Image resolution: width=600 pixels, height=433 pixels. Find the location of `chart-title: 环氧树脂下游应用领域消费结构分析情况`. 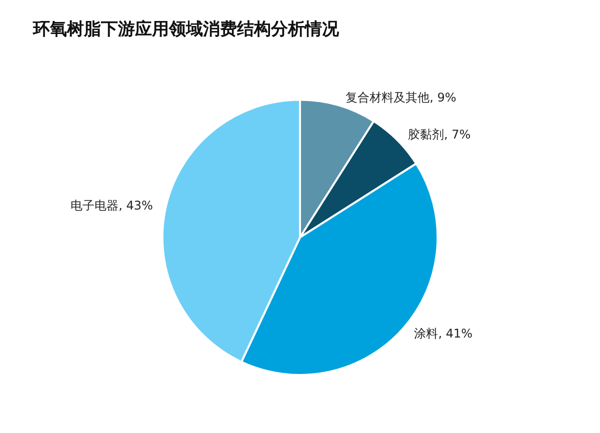

chart-title: 环氧树脂下游应用领域消费结构分析情况 is located at coordinates (186, 30).